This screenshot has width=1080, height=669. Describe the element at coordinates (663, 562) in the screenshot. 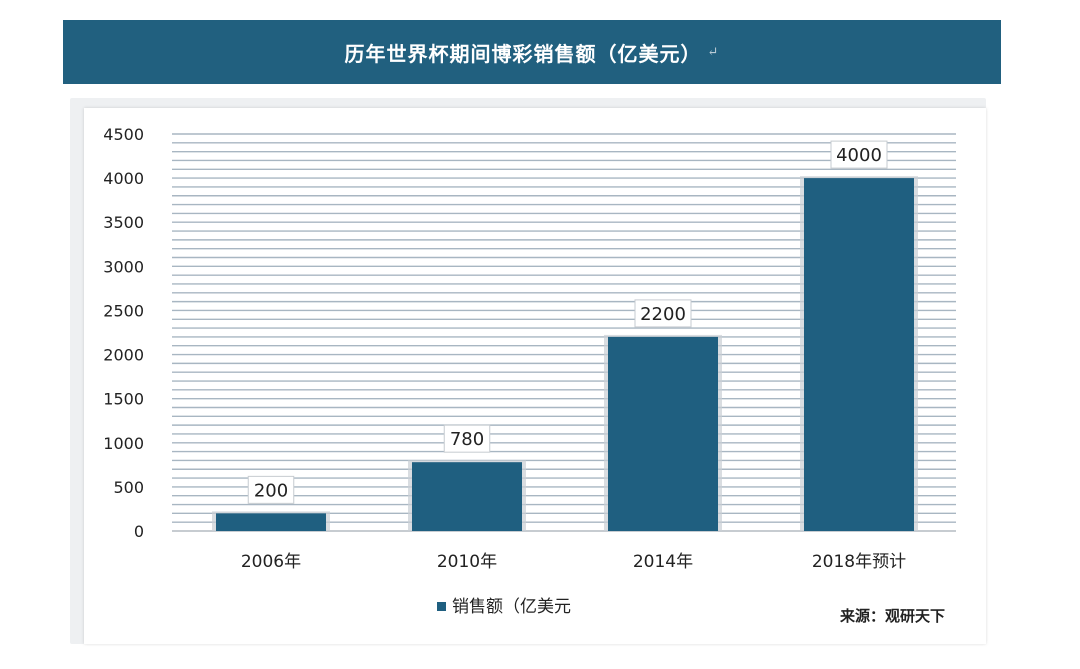

I see `x-tick-label: 2014年` at that location.